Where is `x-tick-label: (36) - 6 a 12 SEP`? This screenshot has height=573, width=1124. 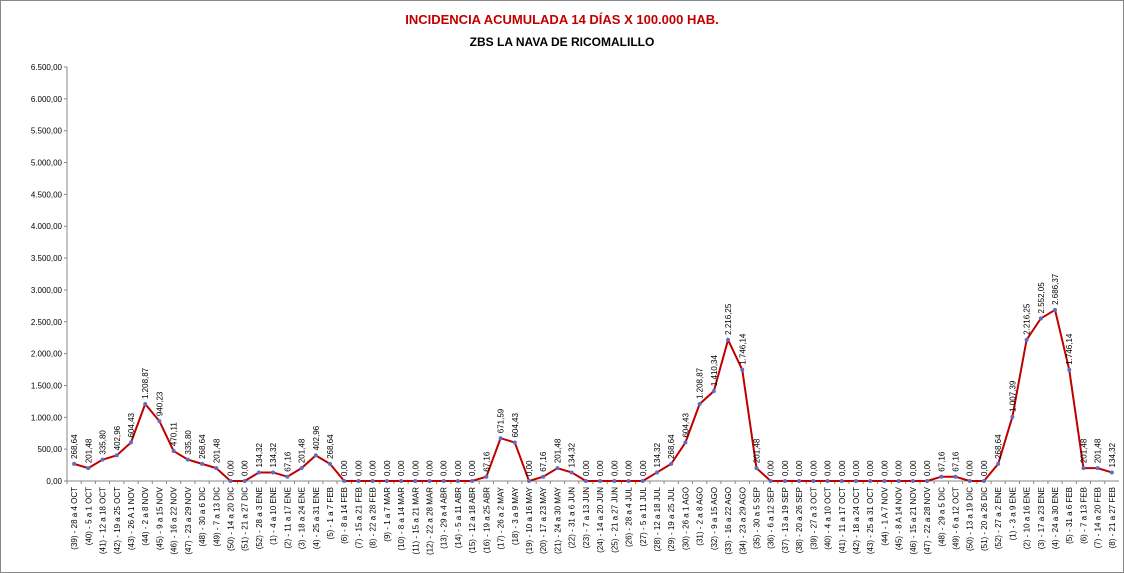
x-tick-label: (36) - 6 a 12 SEP is located at coordinates (771, 518).